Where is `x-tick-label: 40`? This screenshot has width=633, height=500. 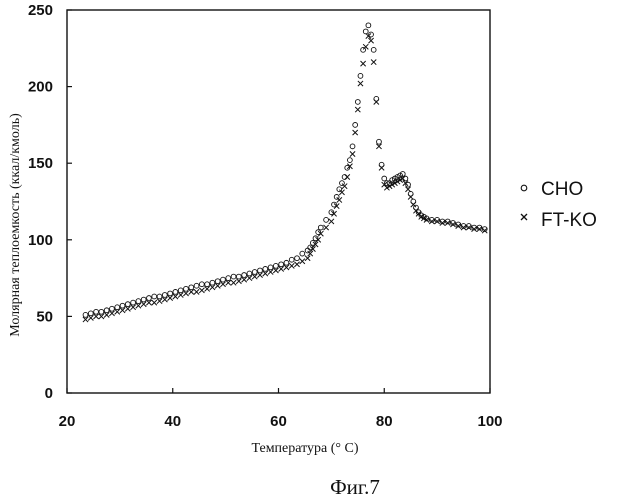
x-tick-label: 40 is located at coordinates (172, 421).